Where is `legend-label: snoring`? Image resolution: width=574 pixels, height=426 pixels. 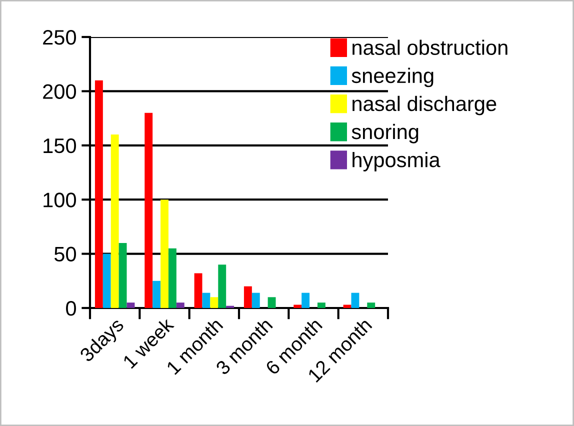
legend-label: snoring is located at coordinates (385, 134).